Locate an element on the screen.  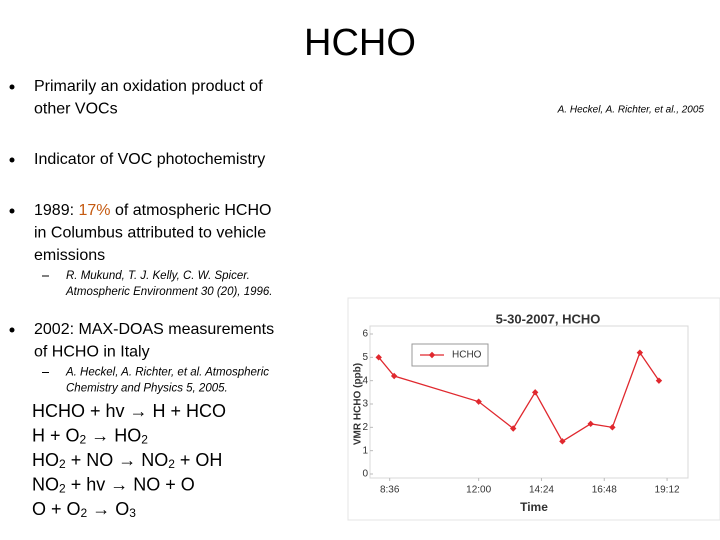
reaction: HCHO + hv → H + HCO is located at coordinates (129, 411).